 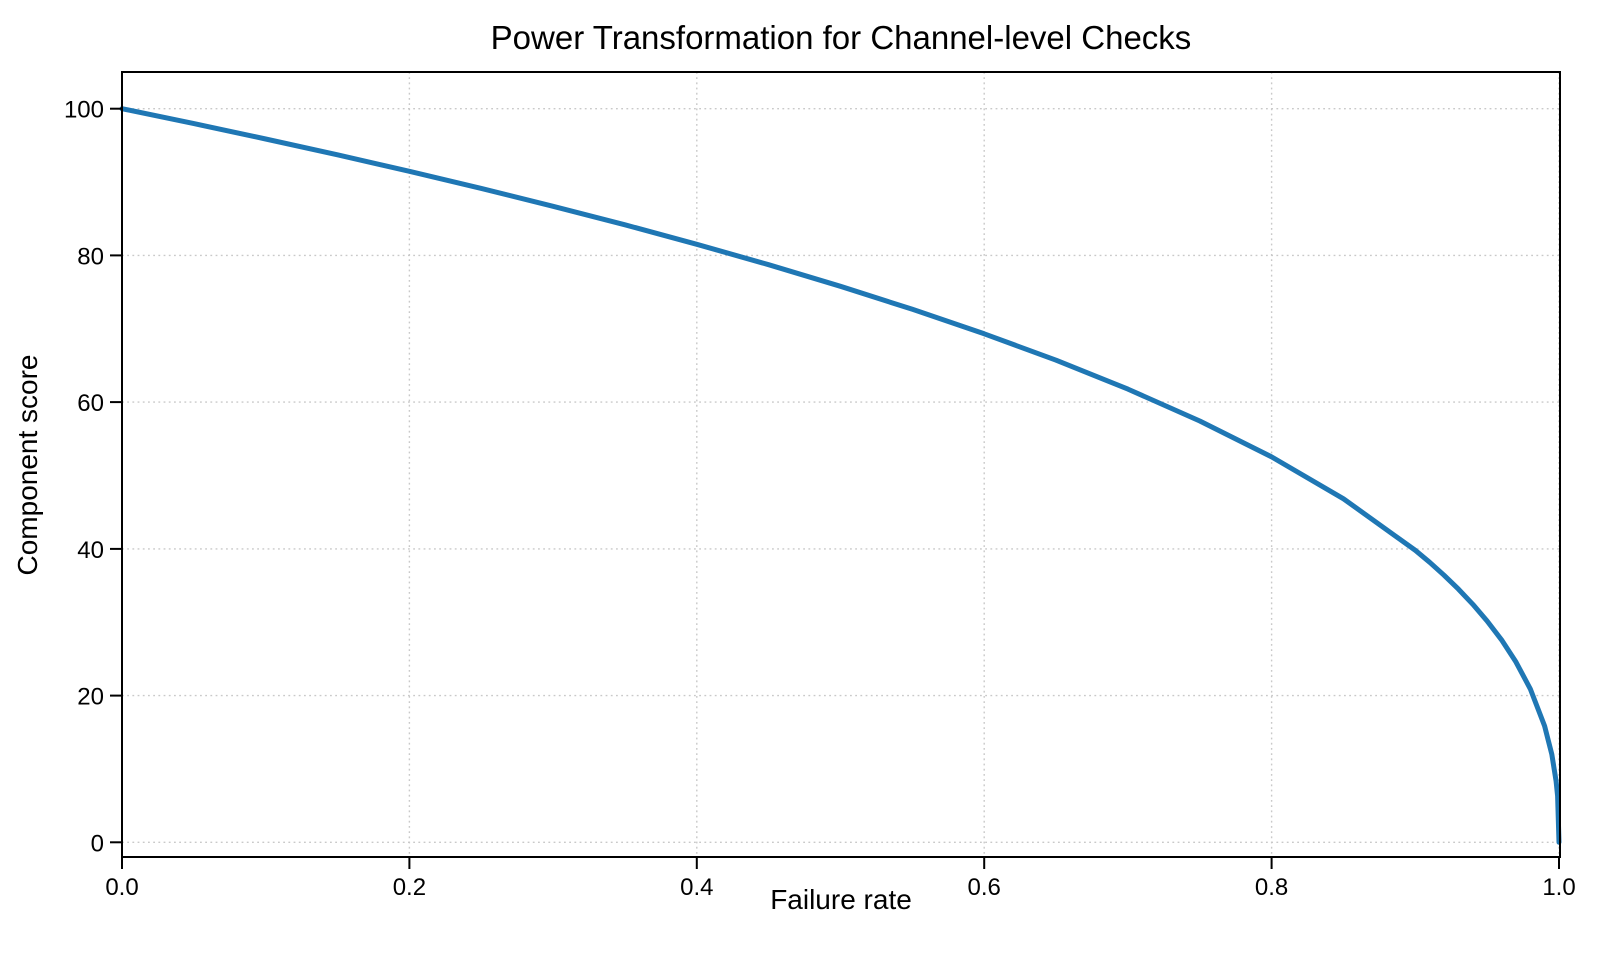 I want to click on x-tick-label: 1.0, so click(x=1558, y=887).